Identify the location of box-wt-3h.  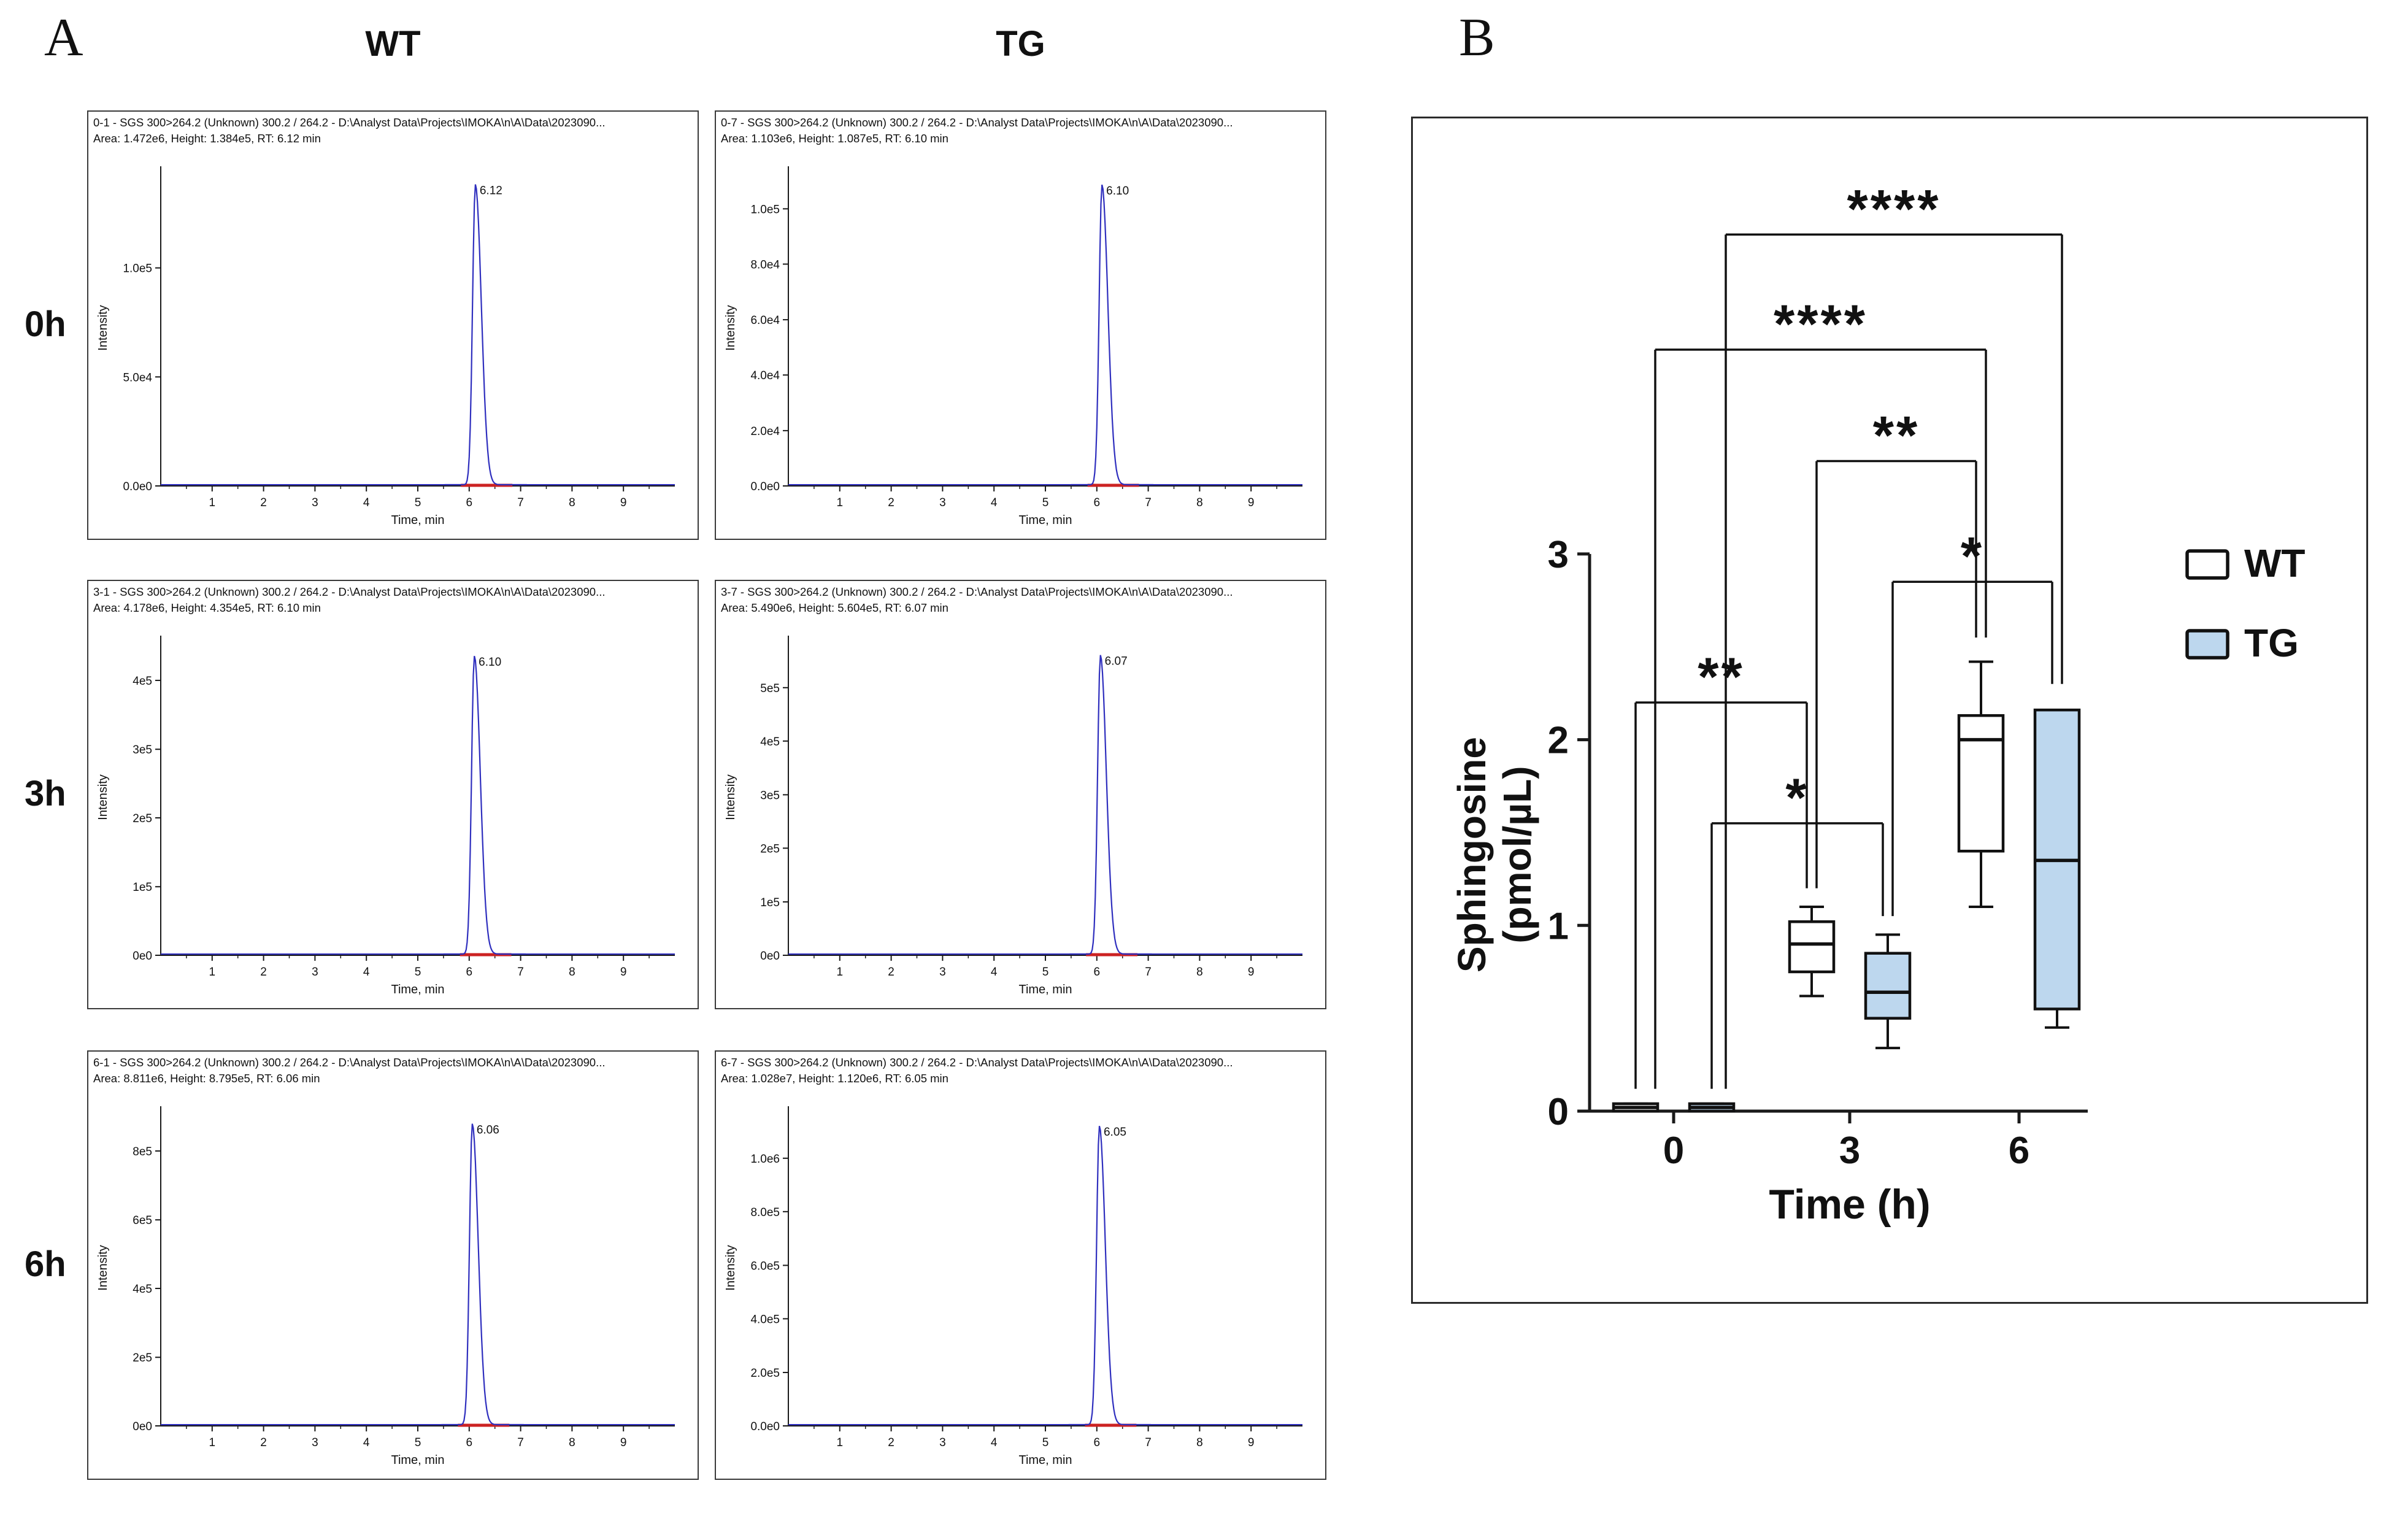
(1812, 952).